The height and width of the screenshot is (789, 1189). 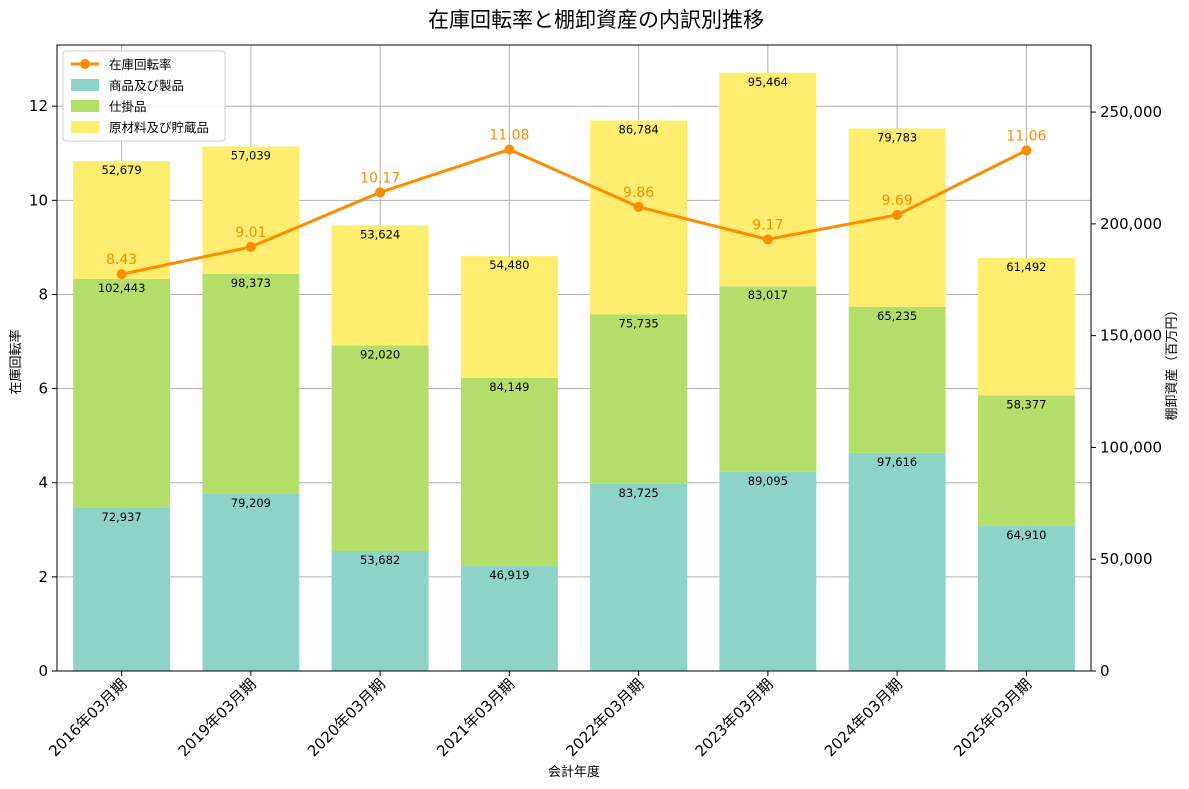 I want to click on x-tick-label: 2016年03月期, so click(x=87, y=717).